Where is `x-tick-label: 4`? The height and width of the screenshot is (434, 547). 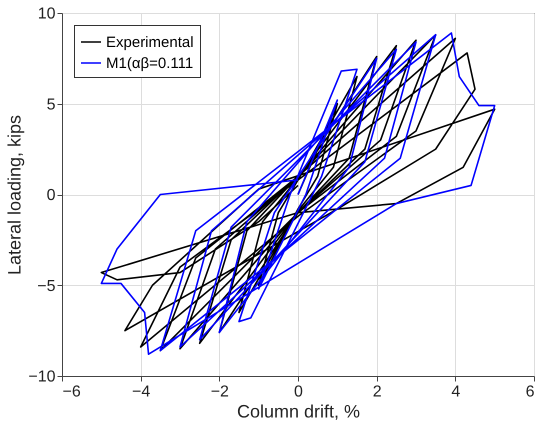 x-tick-label: 4 is located at coordinates (455, 392).